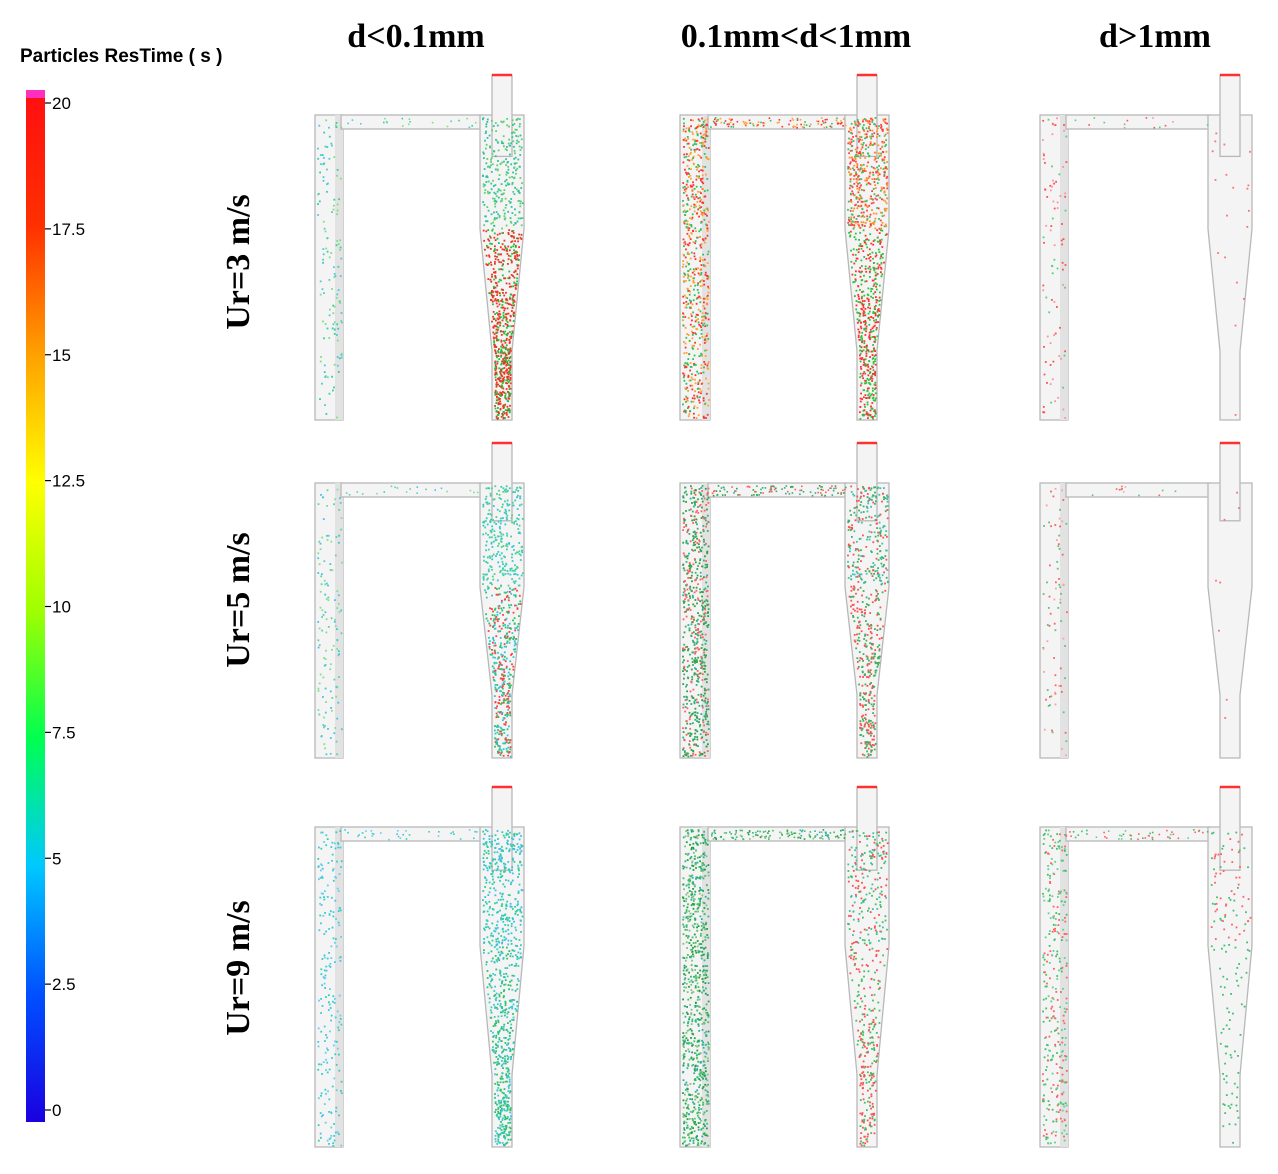 The height and width of the screenshot is (1174, 1278). What do you see at coordinates (238, 600) in the screenshot?
I see `row-header-ur5: Ur=5 m/s` at bounding box center [238, 600].